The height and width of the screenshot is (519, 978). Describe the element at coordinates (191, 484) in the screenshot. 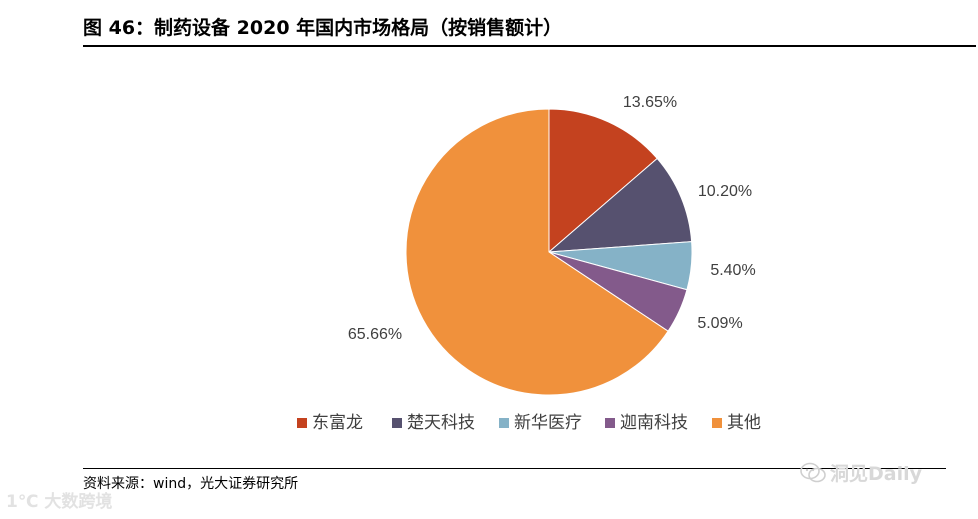

I see `source-note: 资料来源：wind，光大证券研究所` at that location.